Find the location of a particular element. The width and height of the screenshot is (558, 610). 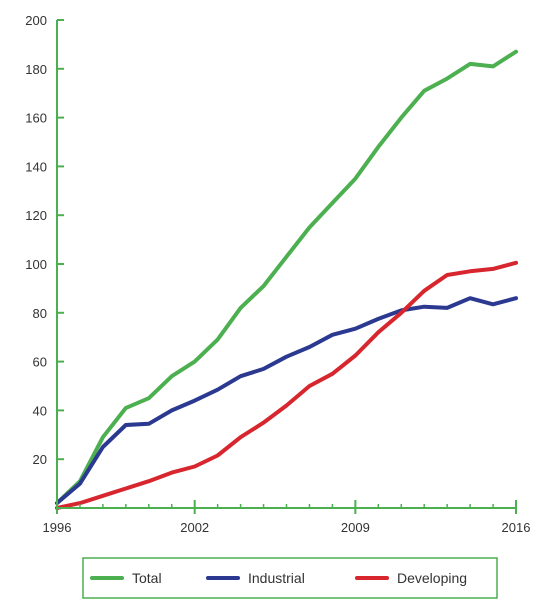

legend-label-total: Total is located at coordinates (147, 578).